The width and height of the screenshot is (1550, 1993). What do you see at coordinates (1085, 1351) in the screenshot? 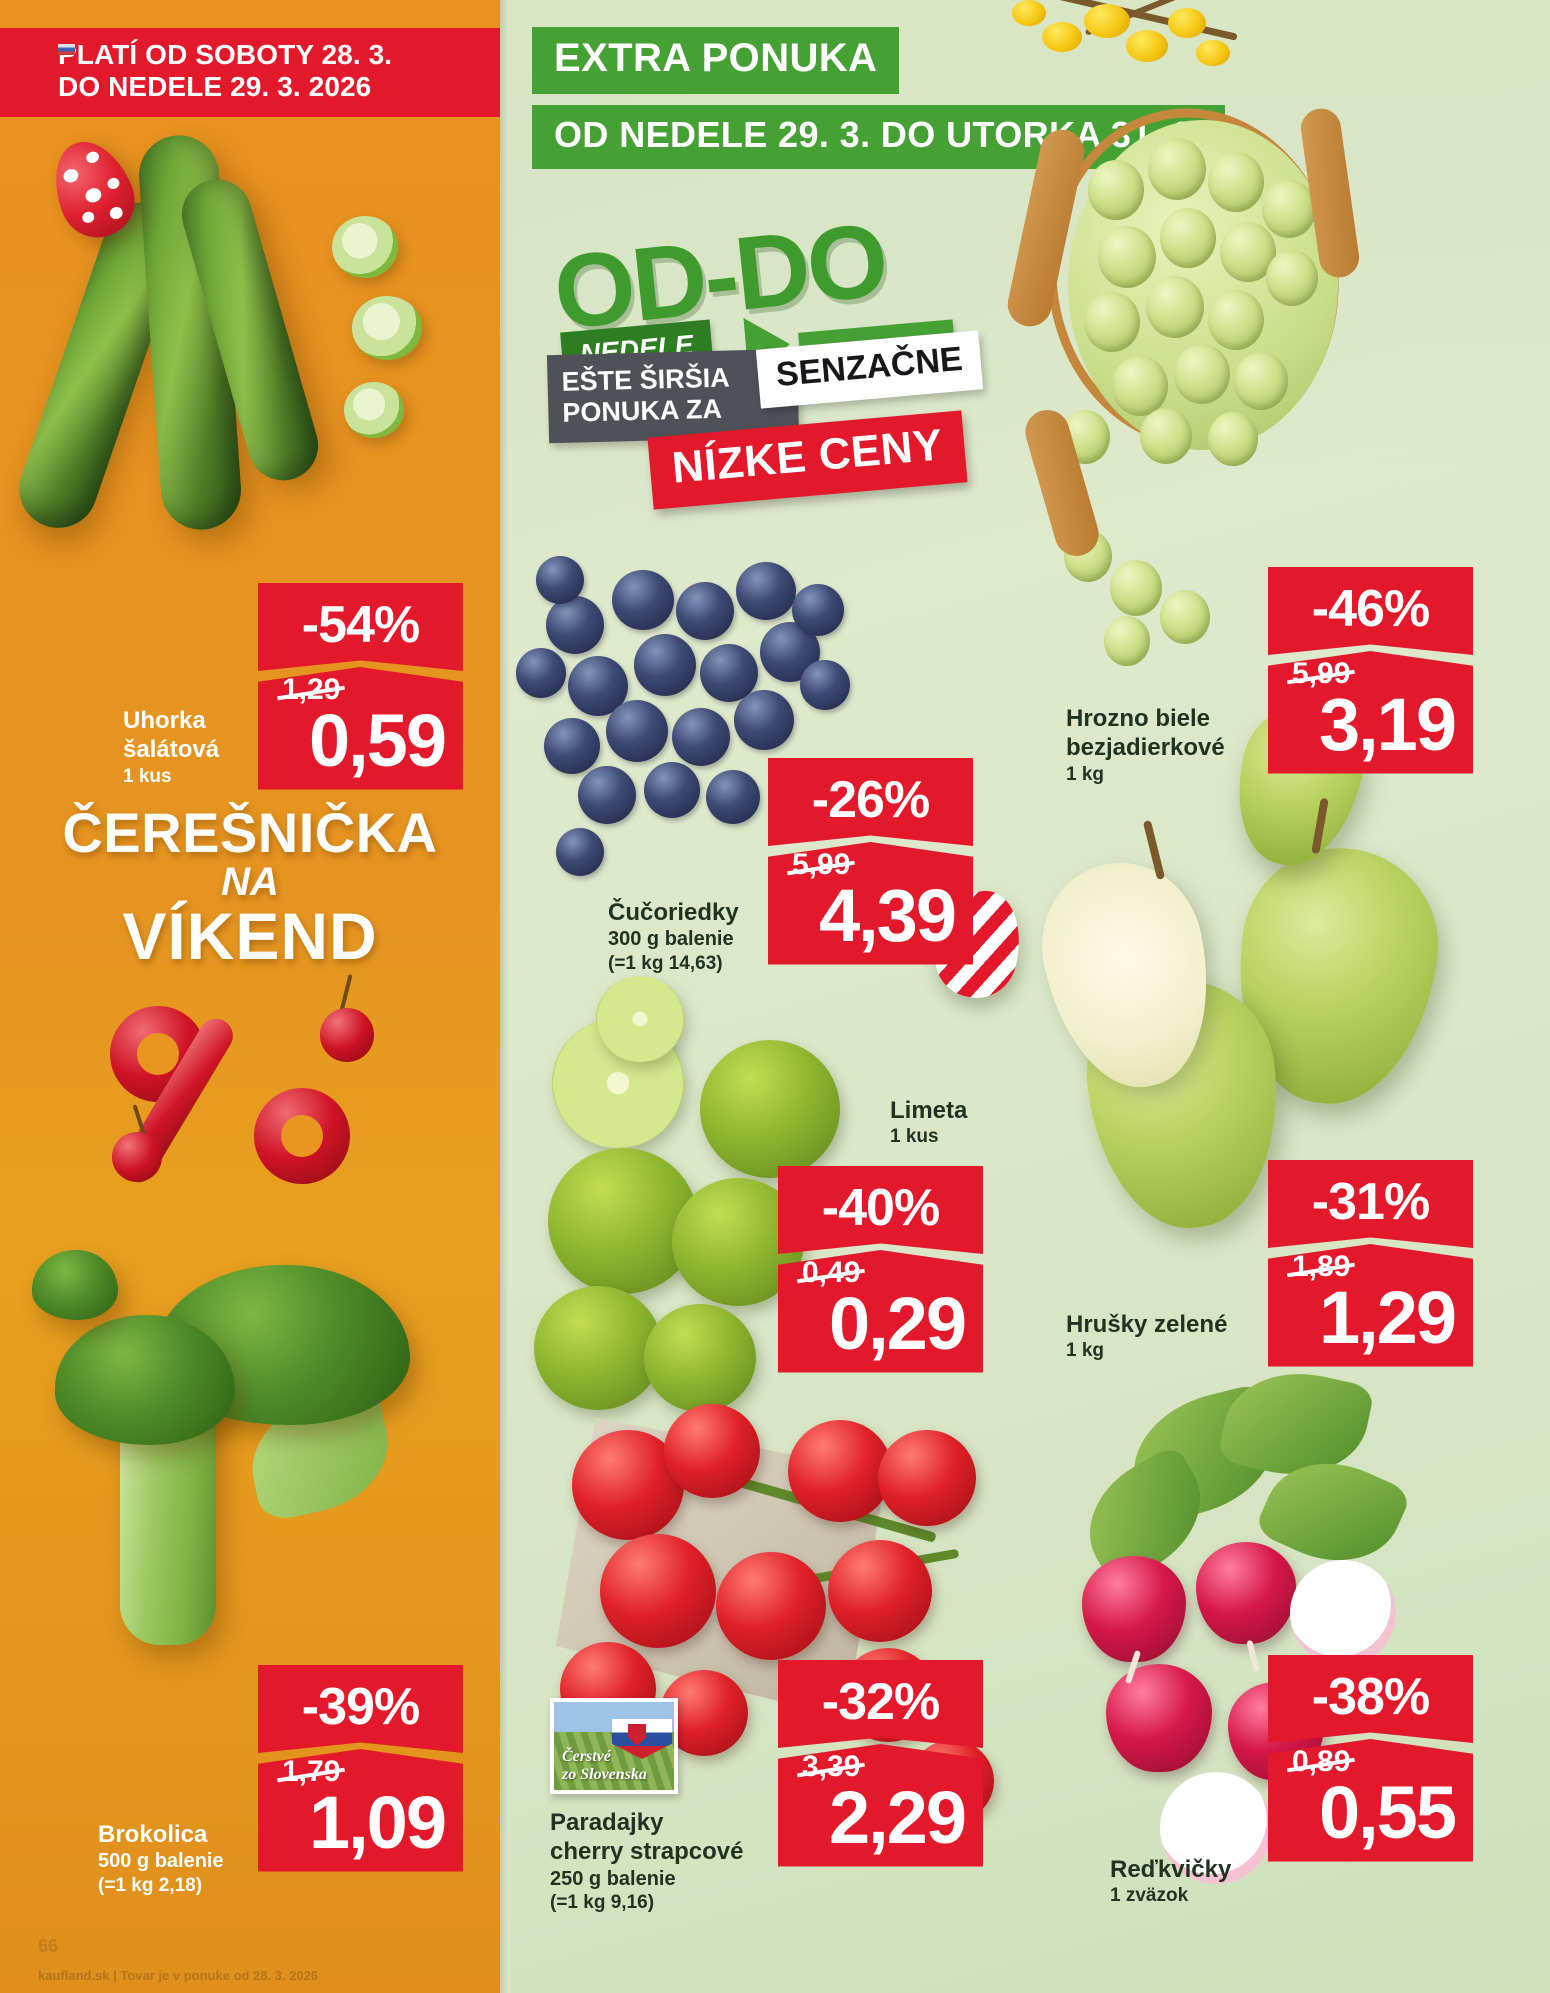
I see `product-name2-hrusky: 1 kg` at bounding box center [1085, 1351].